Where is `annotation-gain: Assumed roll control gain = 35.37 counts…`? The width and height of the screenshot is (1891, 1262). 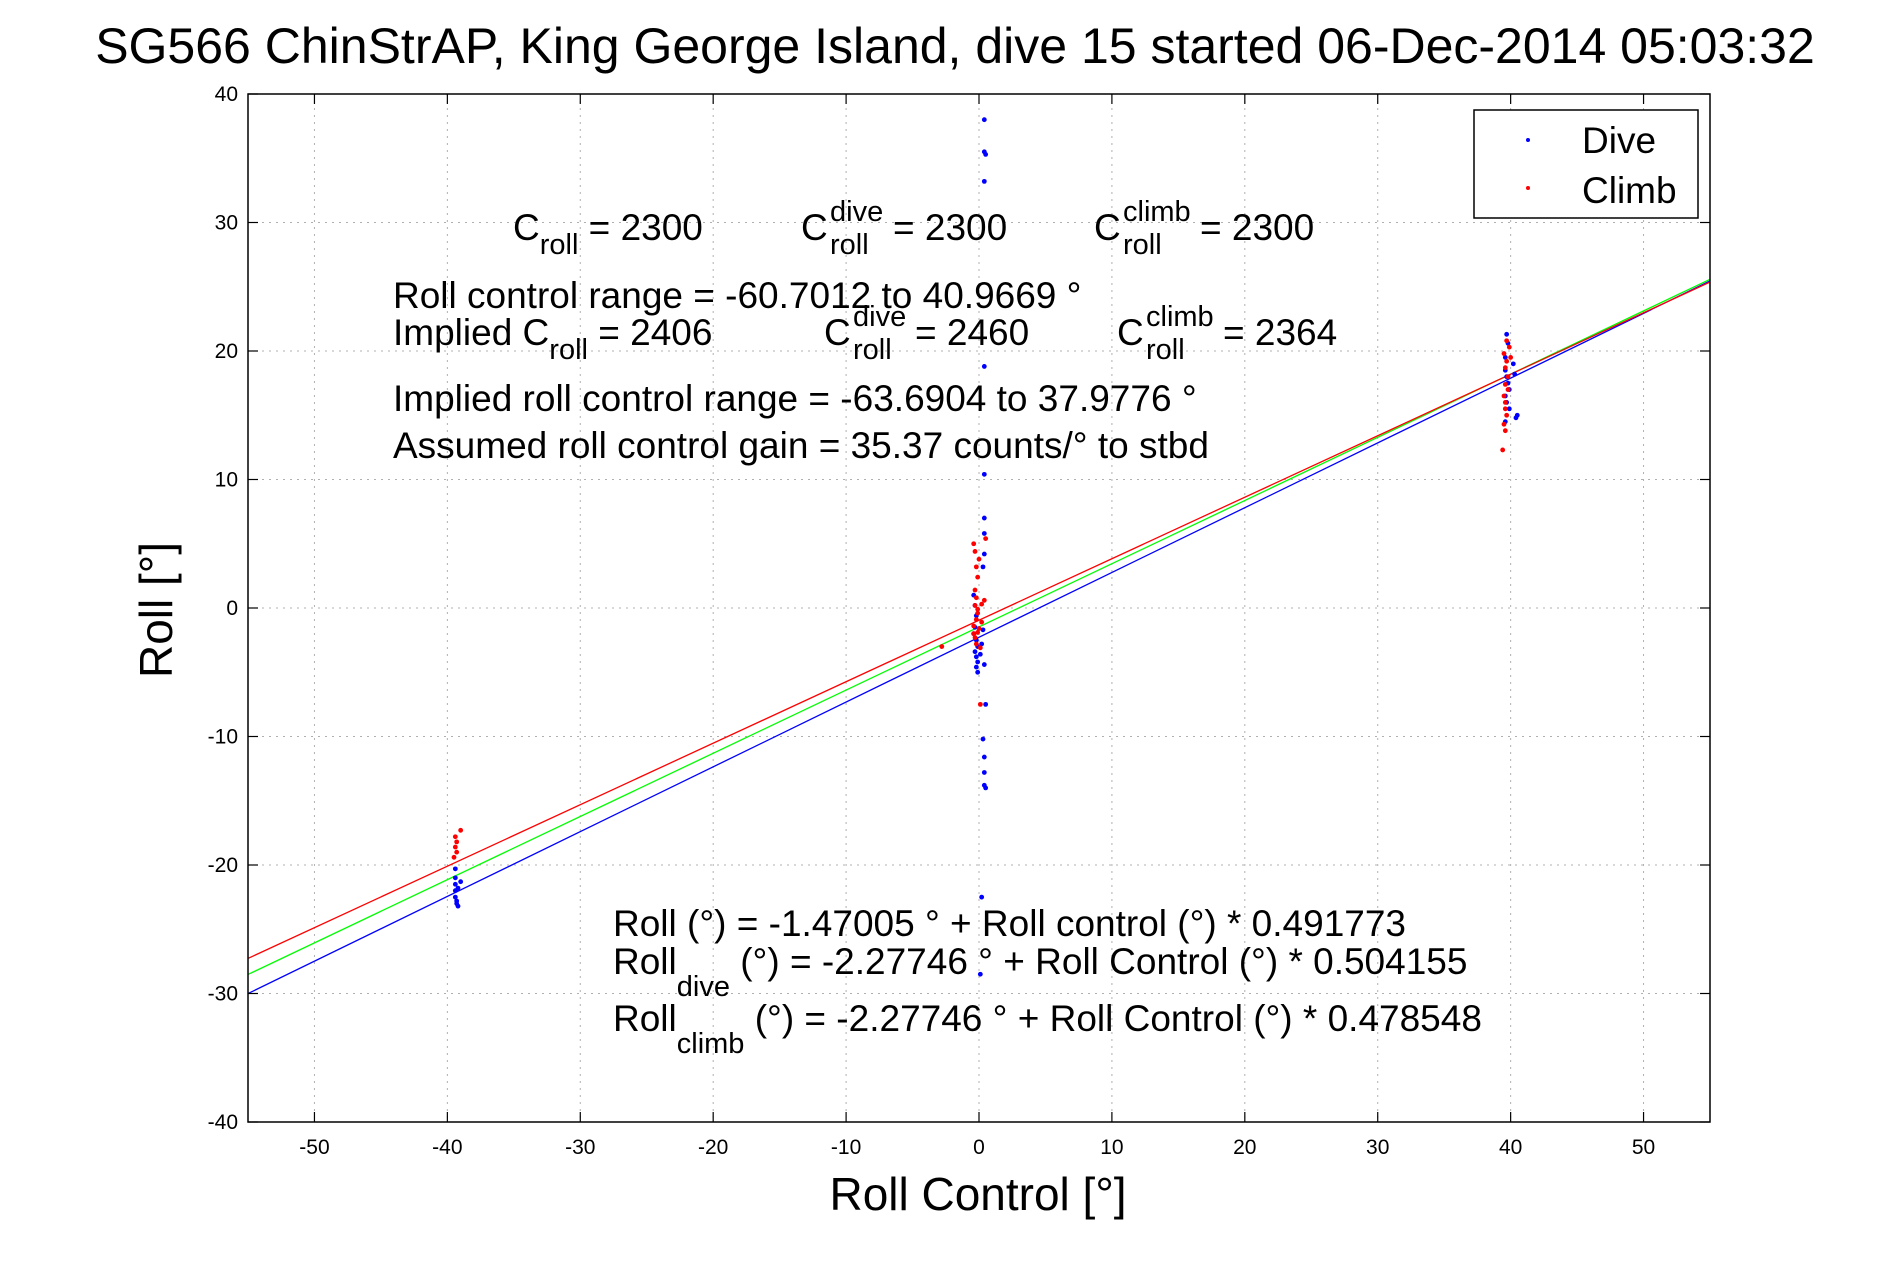 annotation-gain: Assumed roll control gain = 35.37 counts… is located at coordinates (801, 445).